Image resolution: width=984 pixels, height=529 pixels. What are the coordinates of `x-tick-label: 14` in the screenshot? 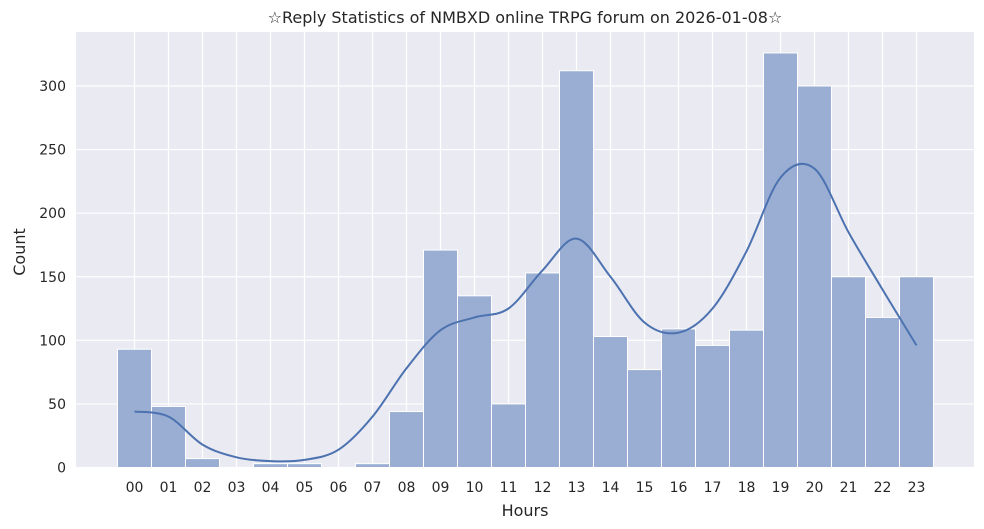 It's located at (611, 488).